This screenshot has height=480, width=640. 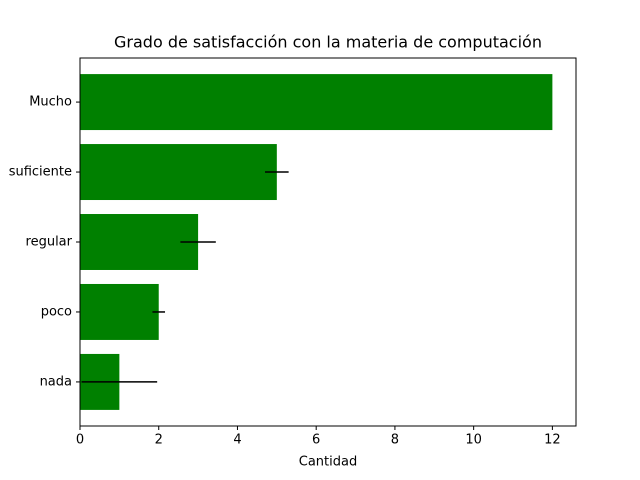 What do you see at coordinates (552, 440) in the screenshot?
I see `x-tick-label: 12` at bounding box center [552, 440].